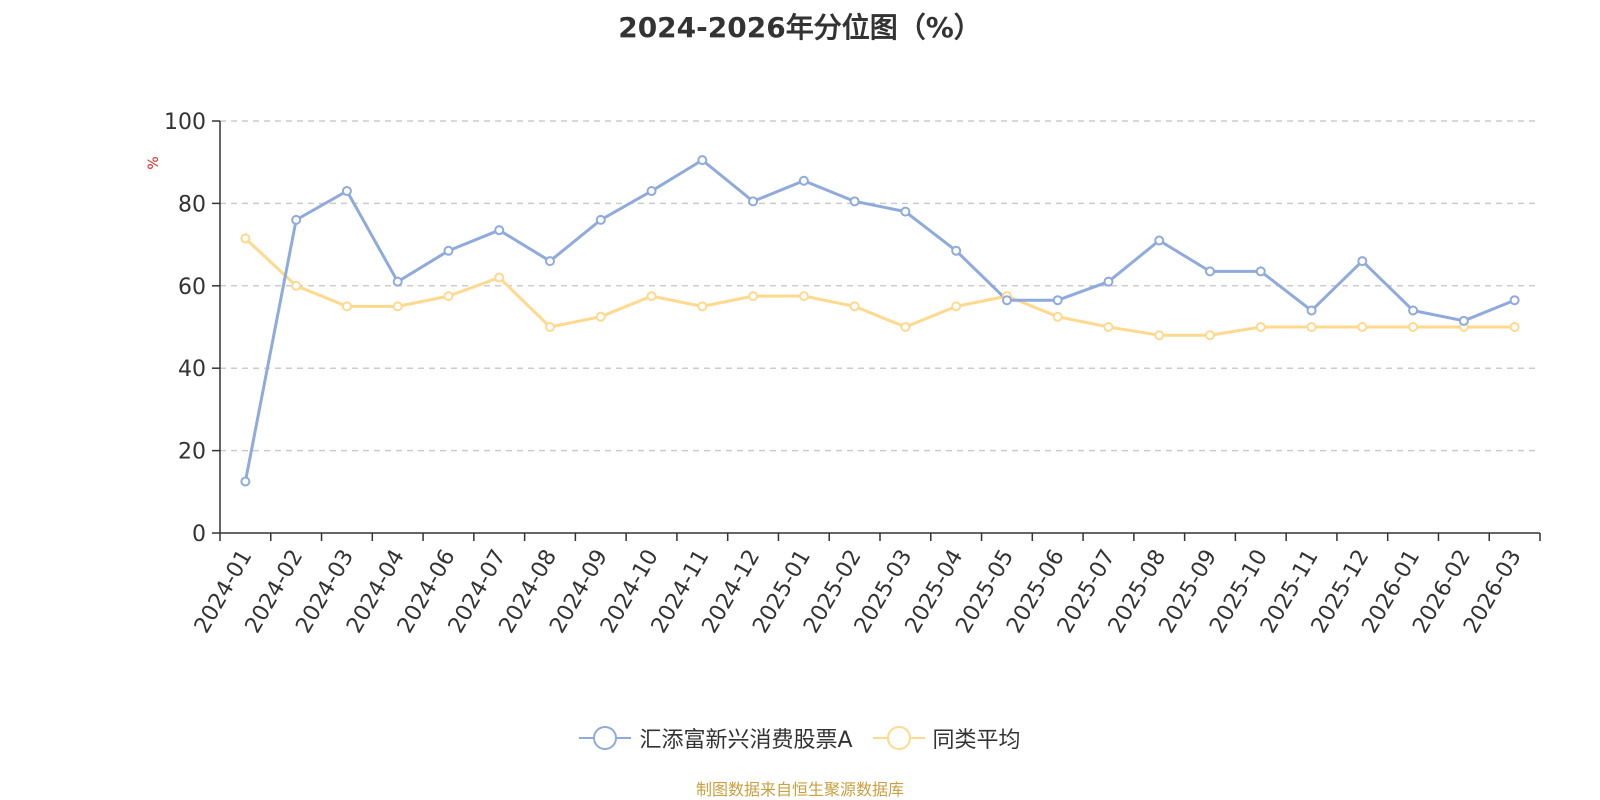 The width and height of the screenshot is (1600, 800). Describe the element at coordinates (799, 789) in the screenshot. I see `source-note: 制图数据来自恒生聚源数据库` at that location.